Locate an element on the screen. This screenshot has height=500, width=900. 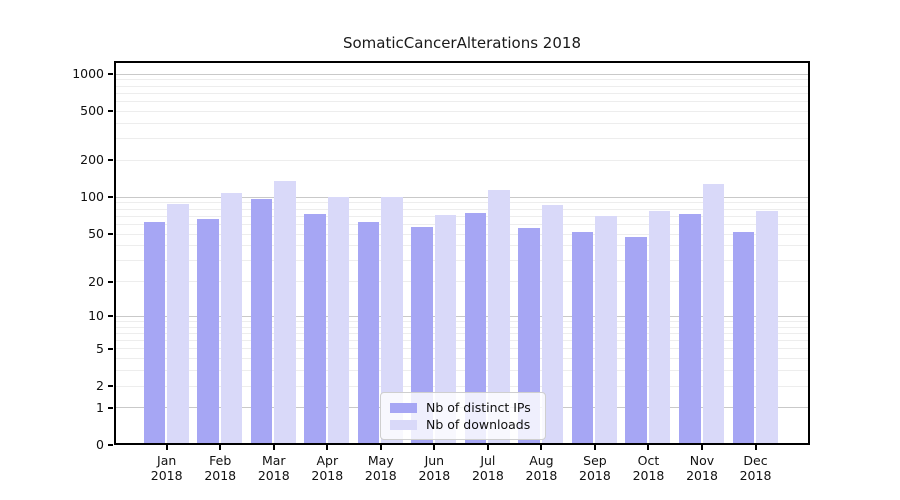
bar-nb-of-downloads-jun-2018 is located at coordinates (445, 329).